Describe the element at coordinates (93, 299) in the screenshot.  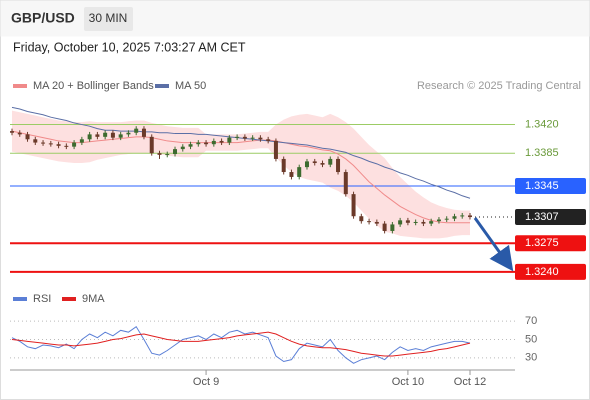
I see `legend-label: 9MA` at that location.